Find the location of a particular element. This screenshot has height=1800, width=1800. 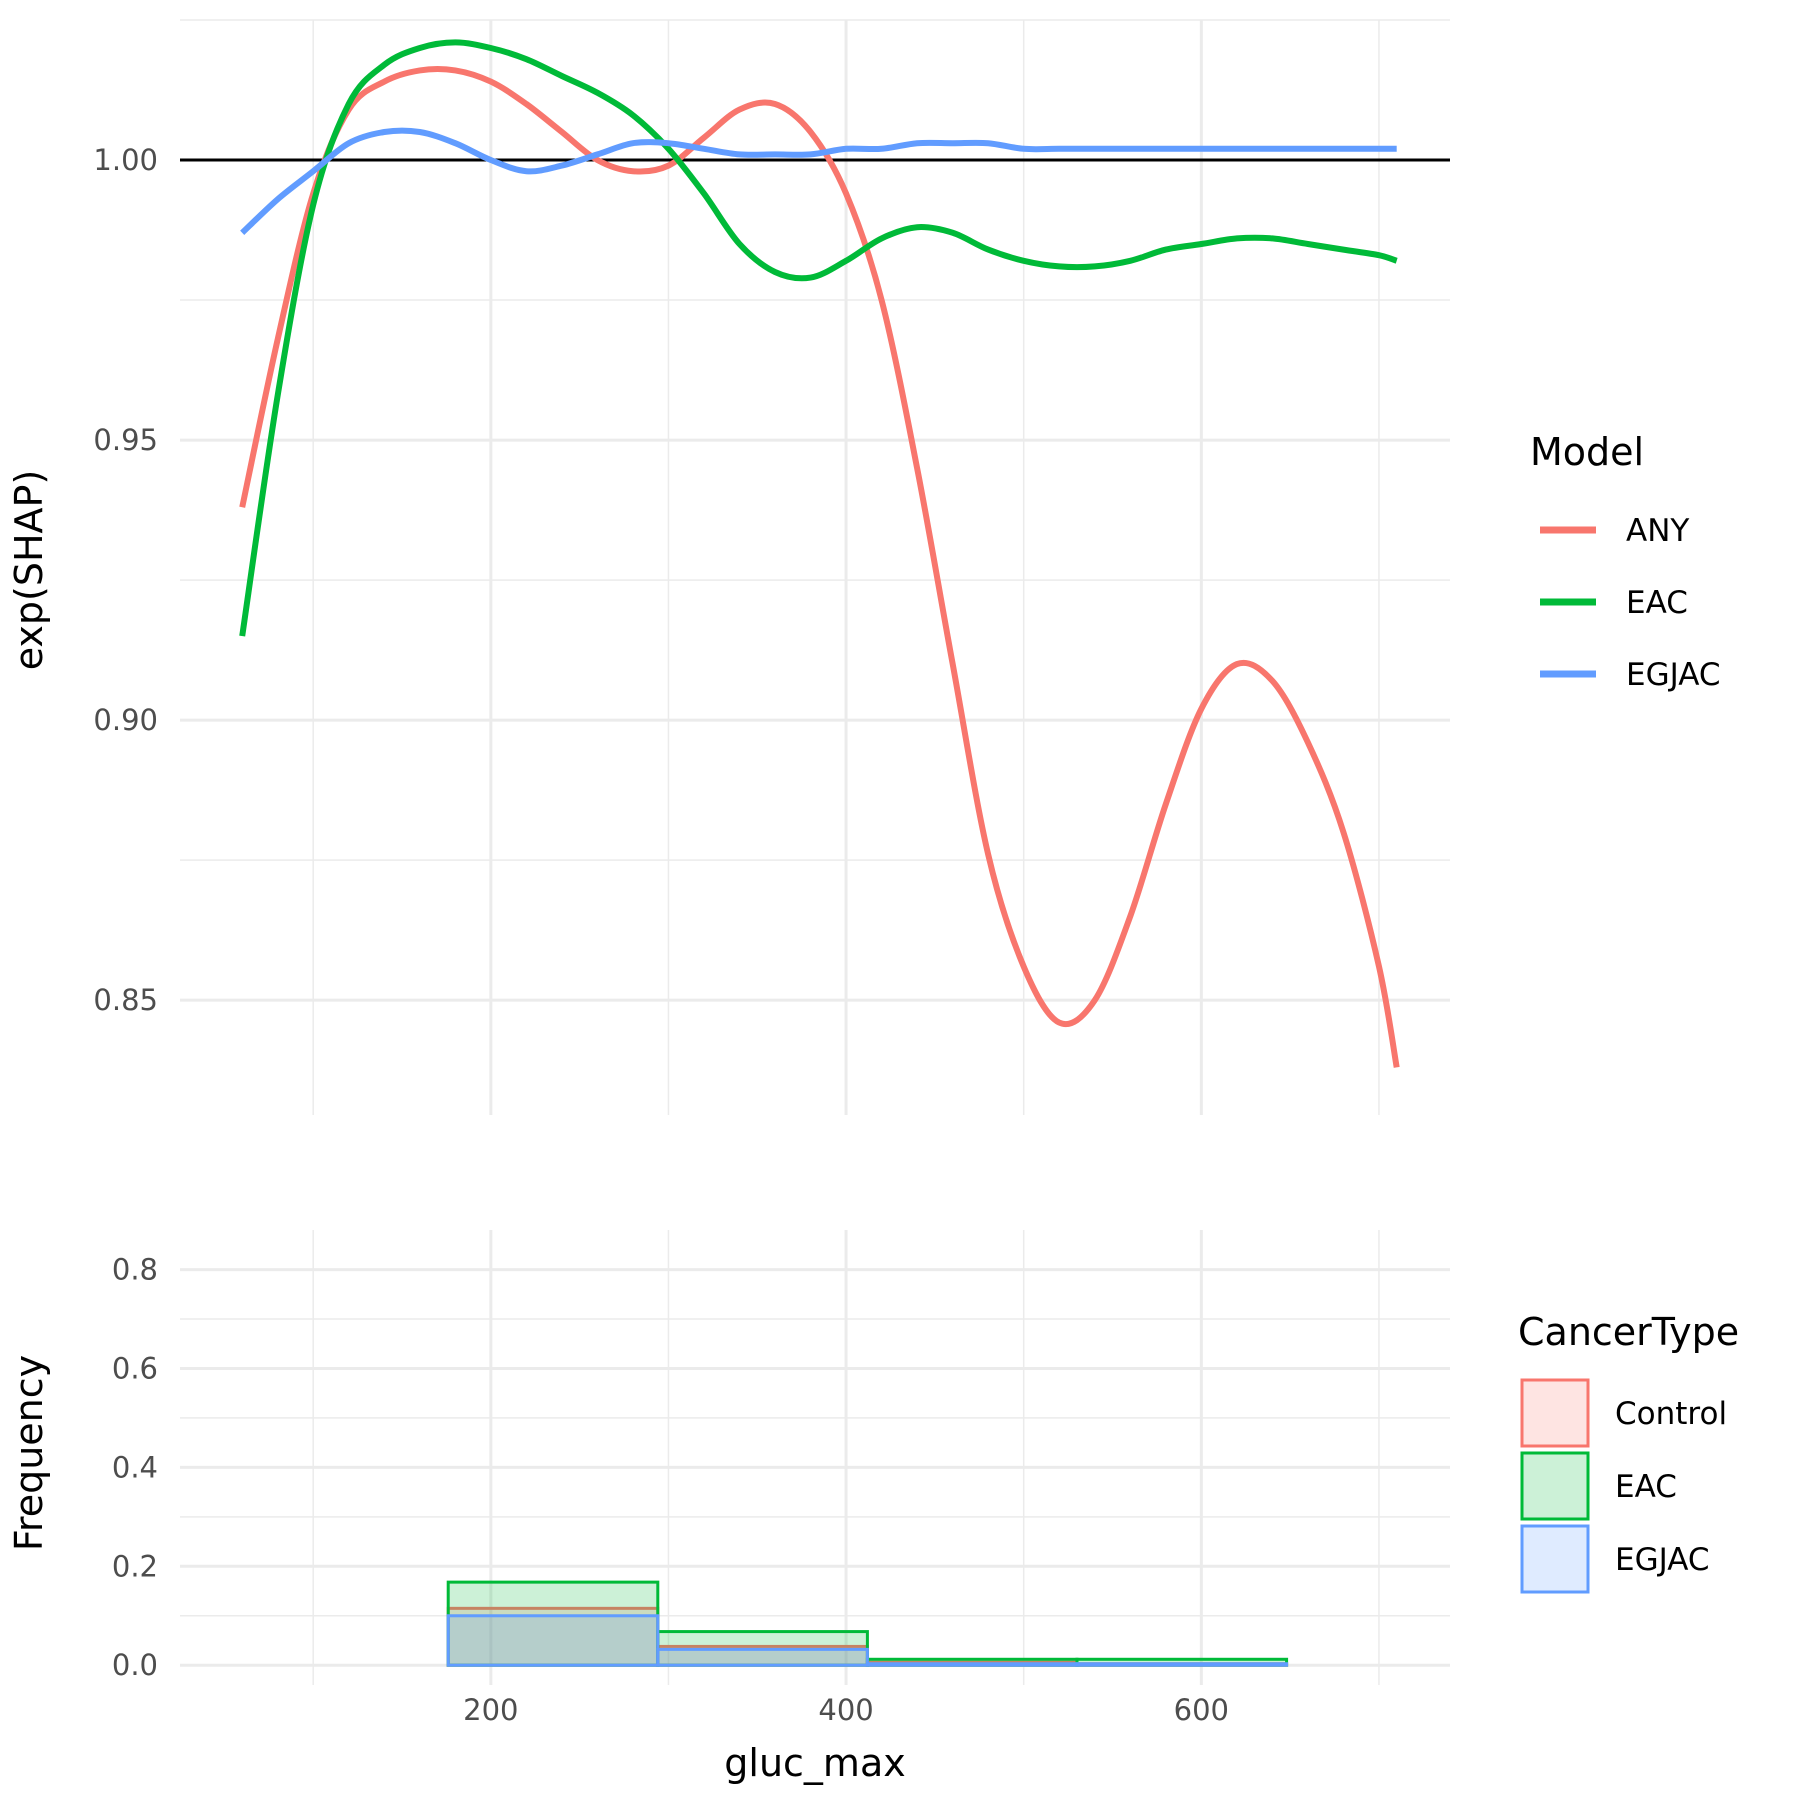

bottom-y-tick-labels: 0.0 0.2 0.4 0.6 0.8 is located at coordinates (135, 1468).